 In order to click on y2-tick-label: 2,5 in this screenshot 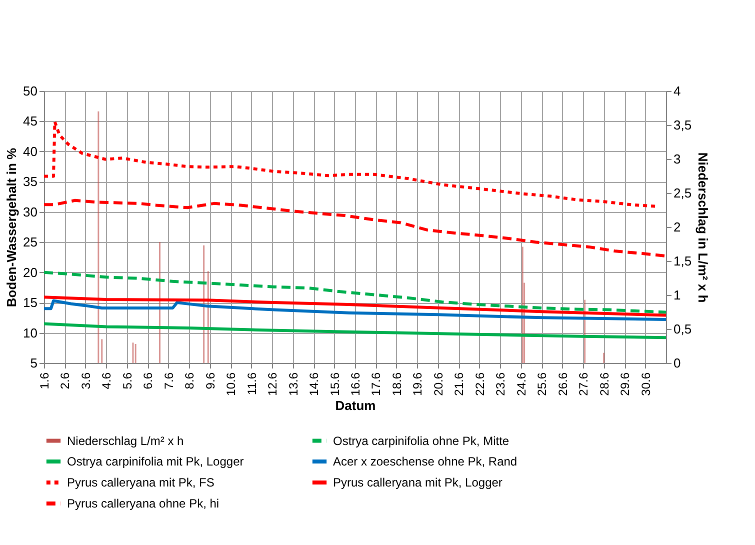, I will do `click(683, 193)`.